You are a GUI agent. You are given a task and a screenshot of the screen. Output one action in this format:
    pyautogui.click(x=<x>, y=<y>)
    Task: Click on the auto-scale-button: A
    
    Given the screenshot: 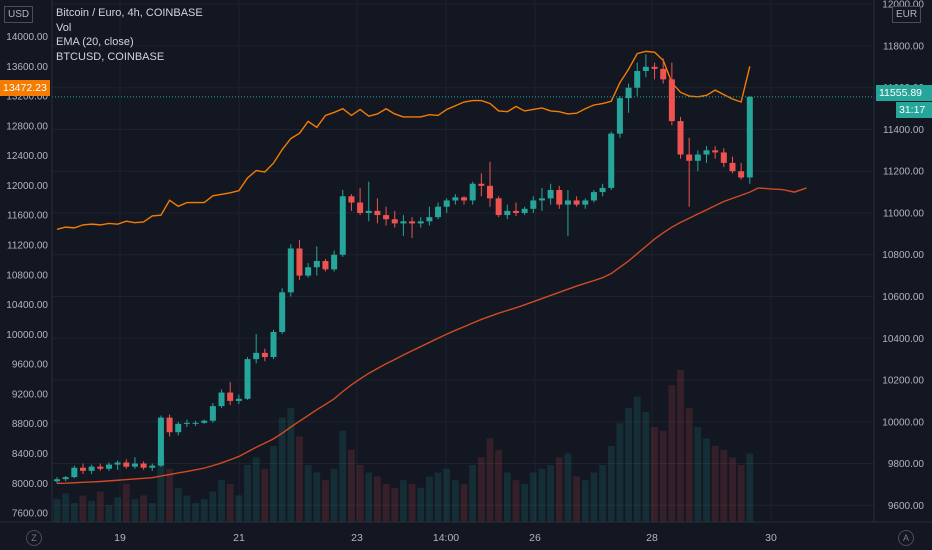 What is the action you would take?
    pyautogui.click(x=906, y=538)
    